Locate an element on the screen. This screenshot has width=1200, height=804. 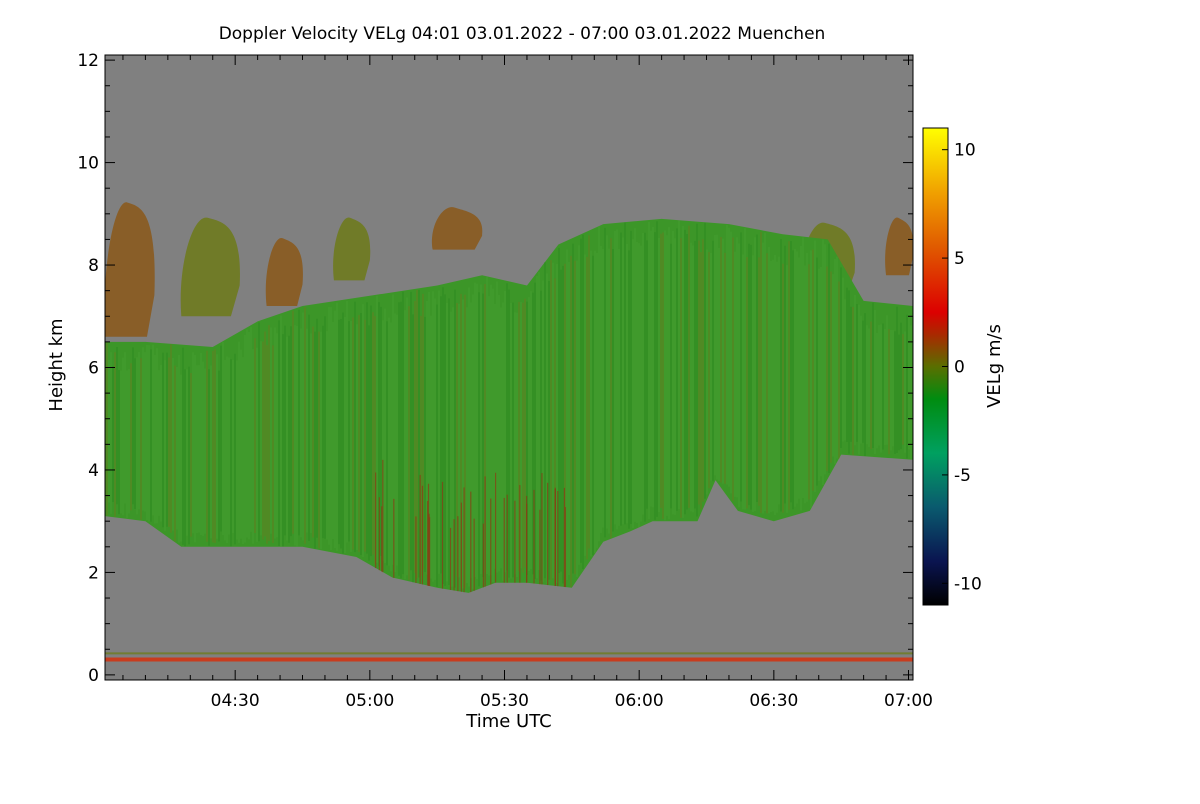
y-tick-label: 12 is located at coordinates (88, 61).